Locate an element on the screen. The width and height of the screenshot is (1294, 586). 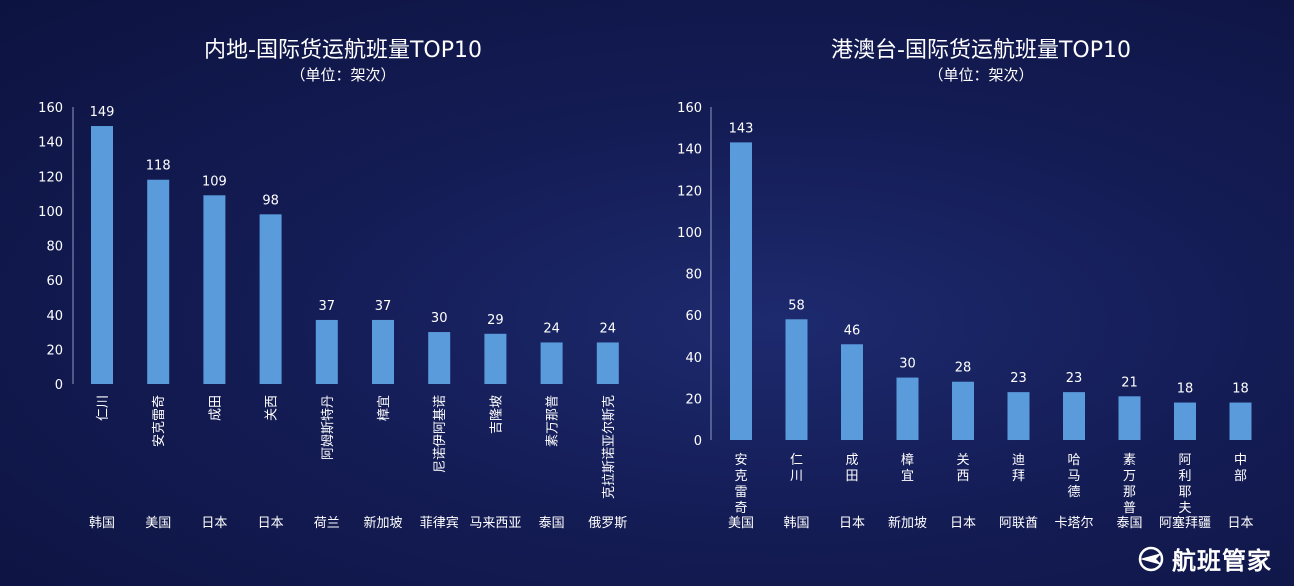
brand-logo: 航班管家 is located at coordinates (1204, 558).